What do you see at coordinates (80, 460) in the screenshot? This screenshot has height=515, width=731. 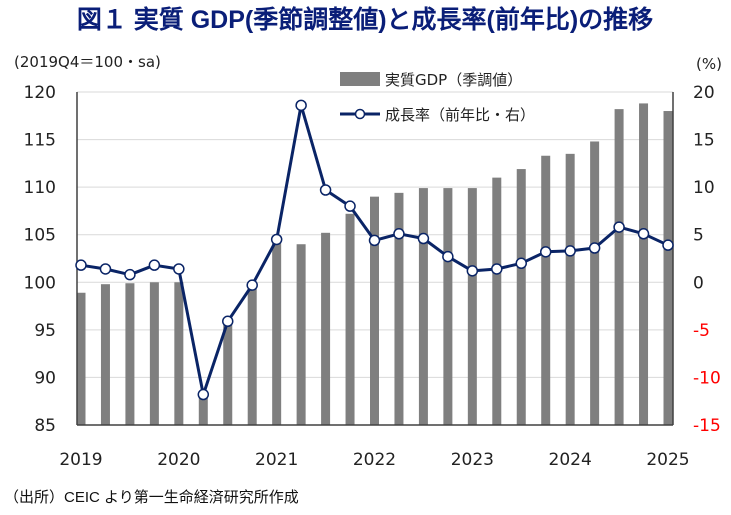 I see `x-tick-label: 2019` at bounding box center [80, 460].